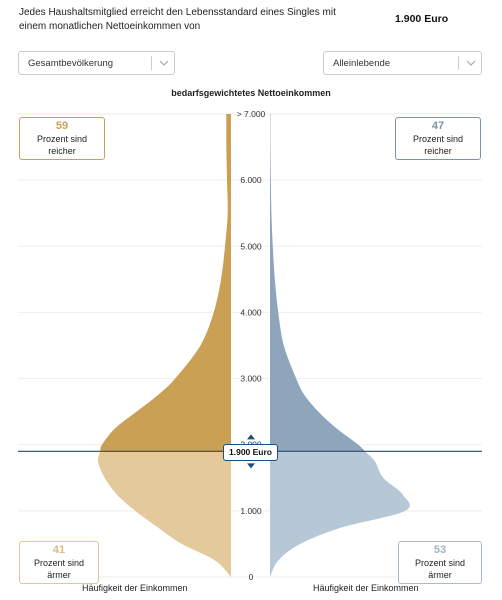 This screenshot has width=502, height=600. I want to click on y-tick-label: 4.000, so click(251, 312).